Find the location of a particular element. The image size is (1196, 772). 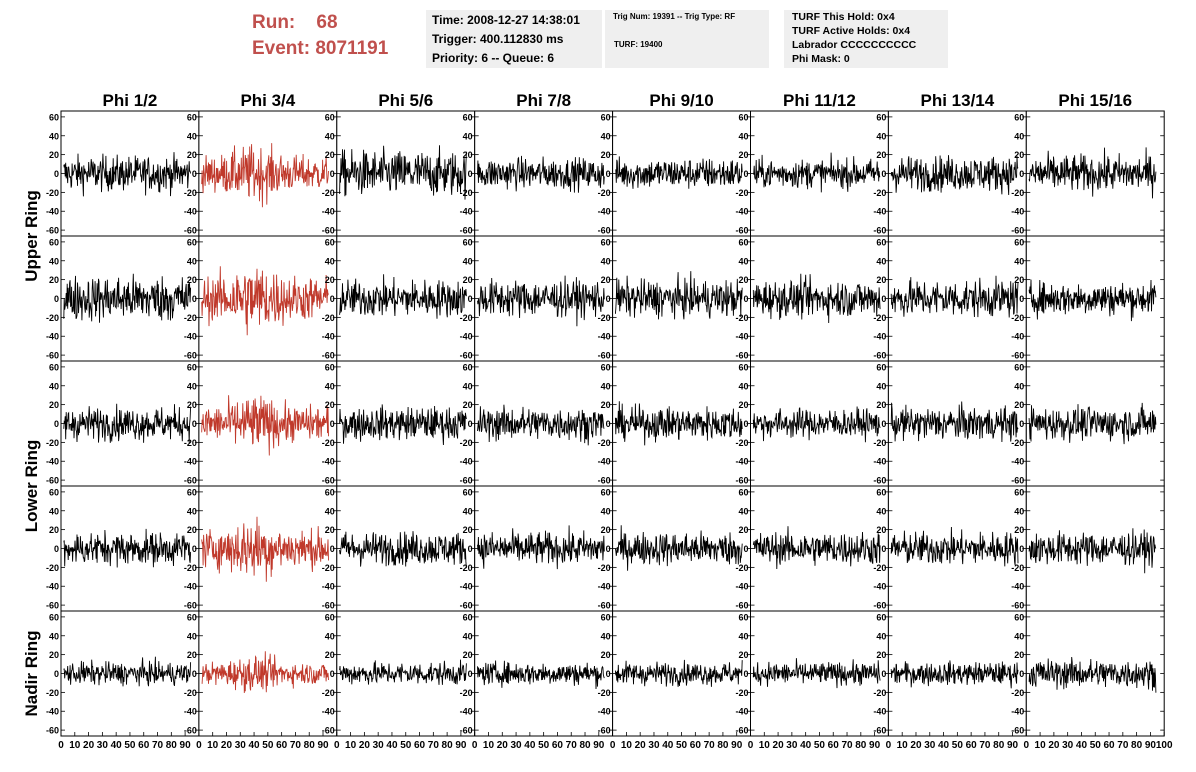

panel-frame is located at coordinates (819, 173).